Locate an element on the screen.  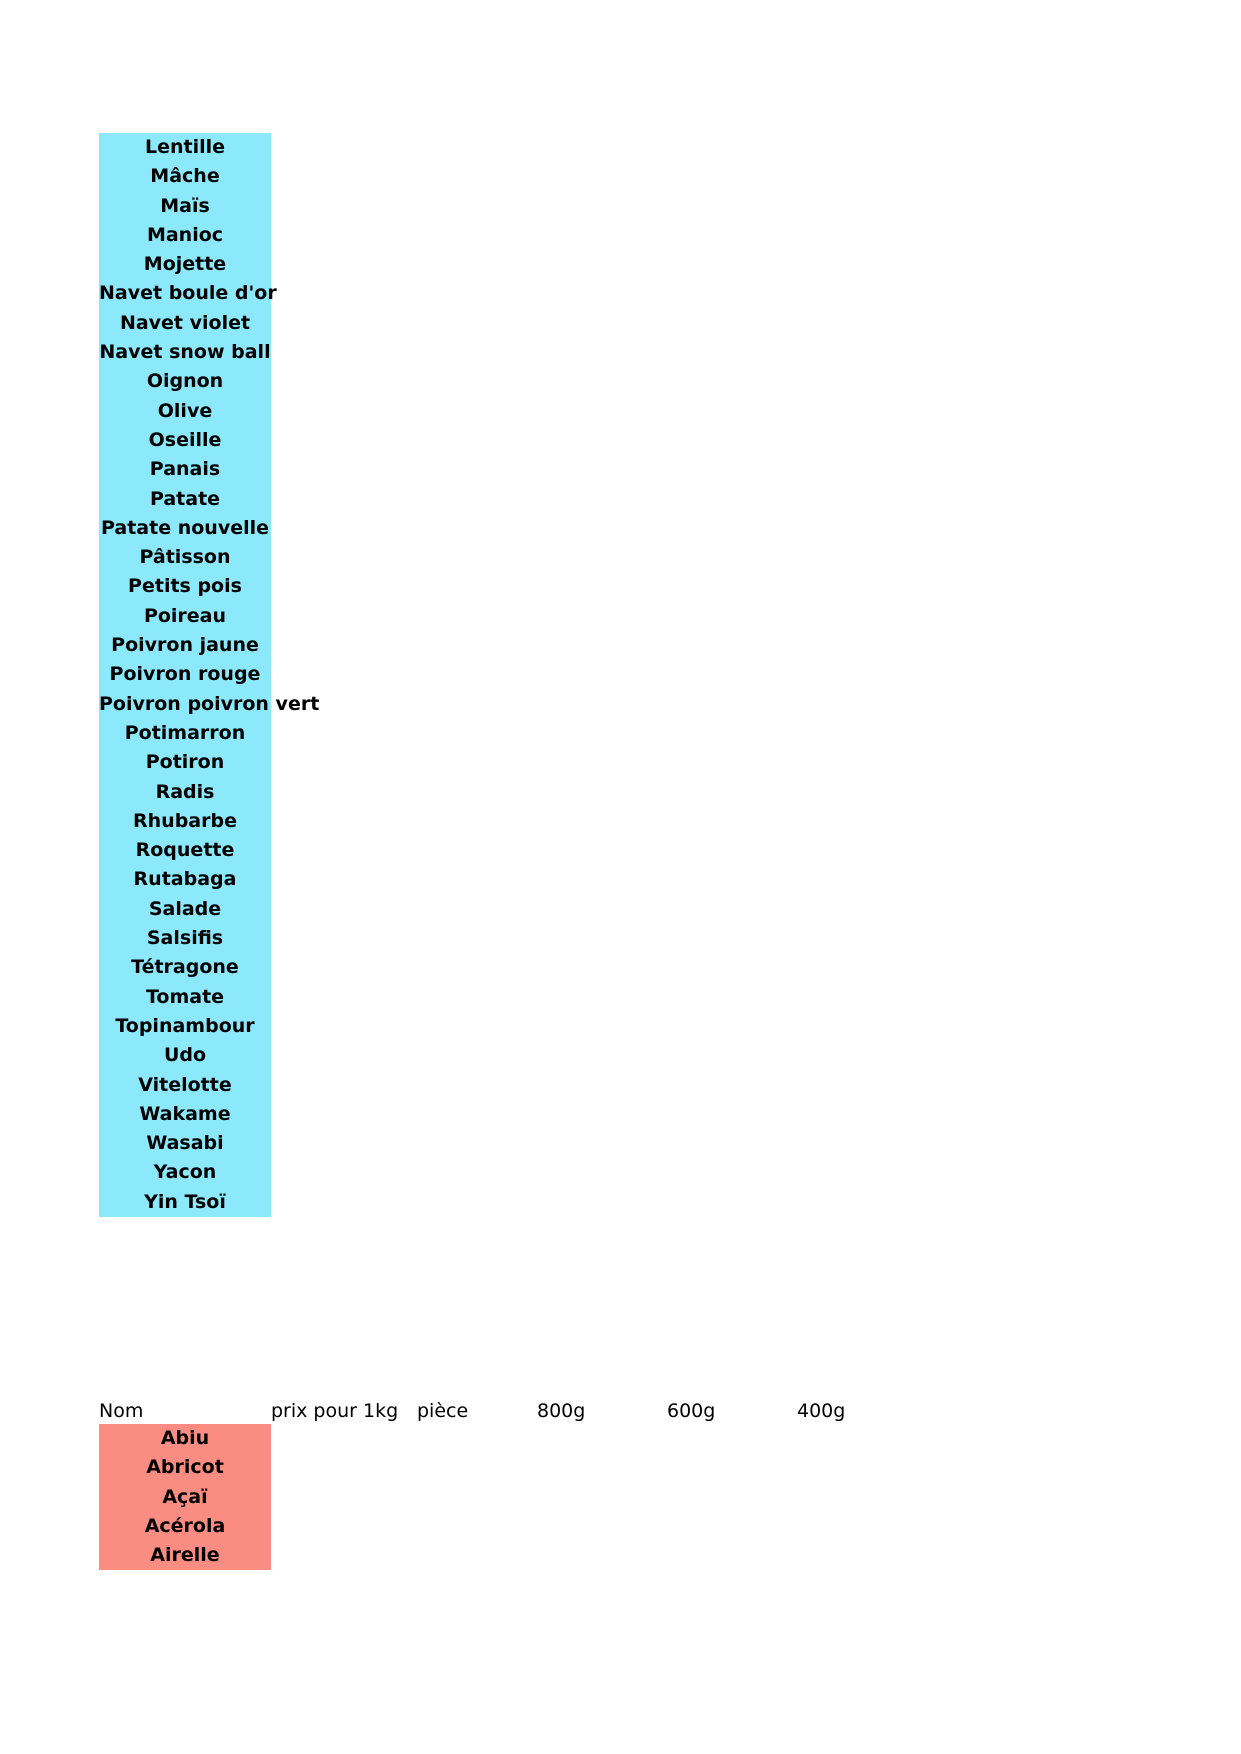
table-row: Mojette is located at coordinates (185, 264).